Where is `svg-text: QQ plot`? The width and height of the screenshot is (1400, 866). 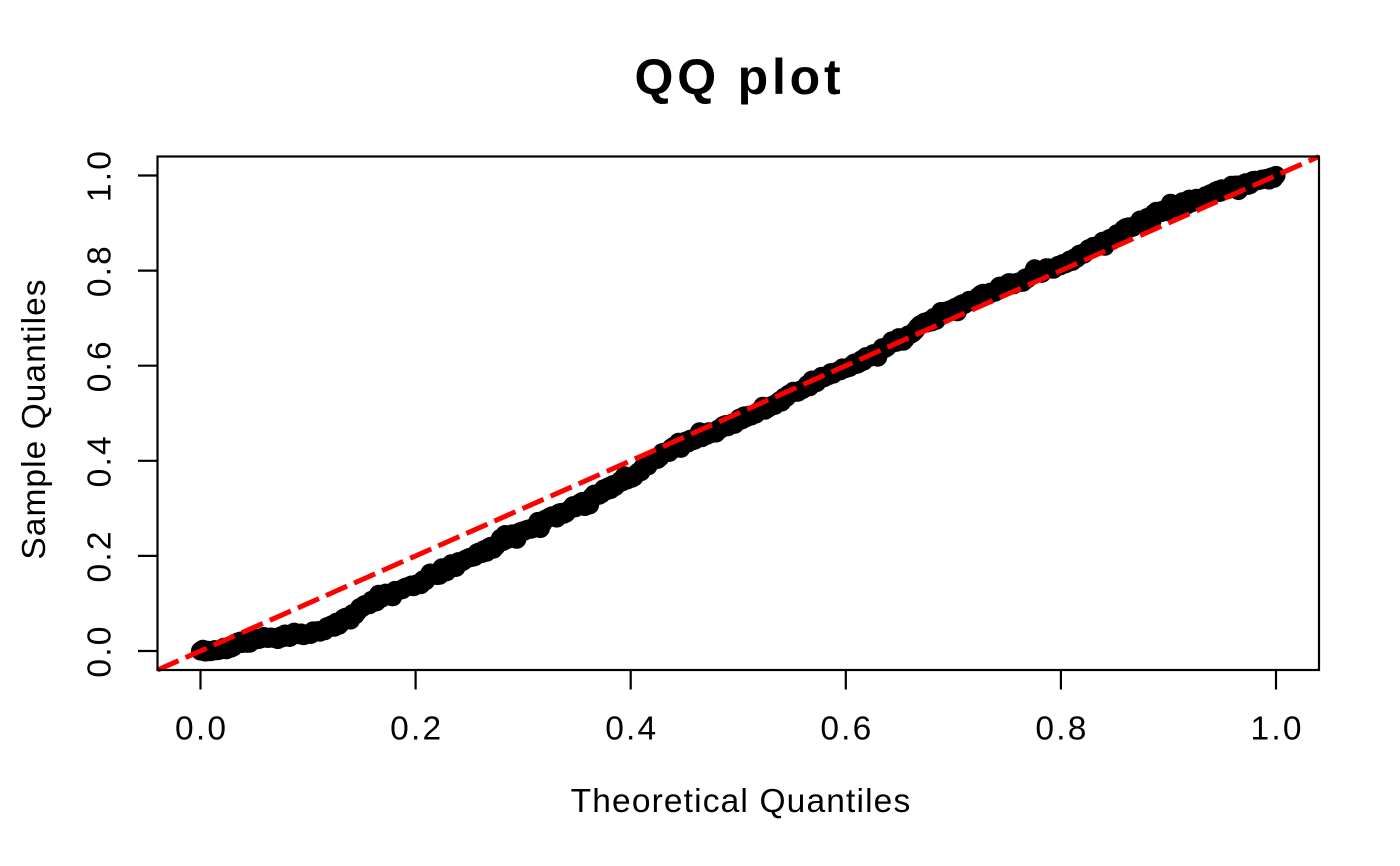
svg-text: QQ plot is located at coordinates (740, 77).